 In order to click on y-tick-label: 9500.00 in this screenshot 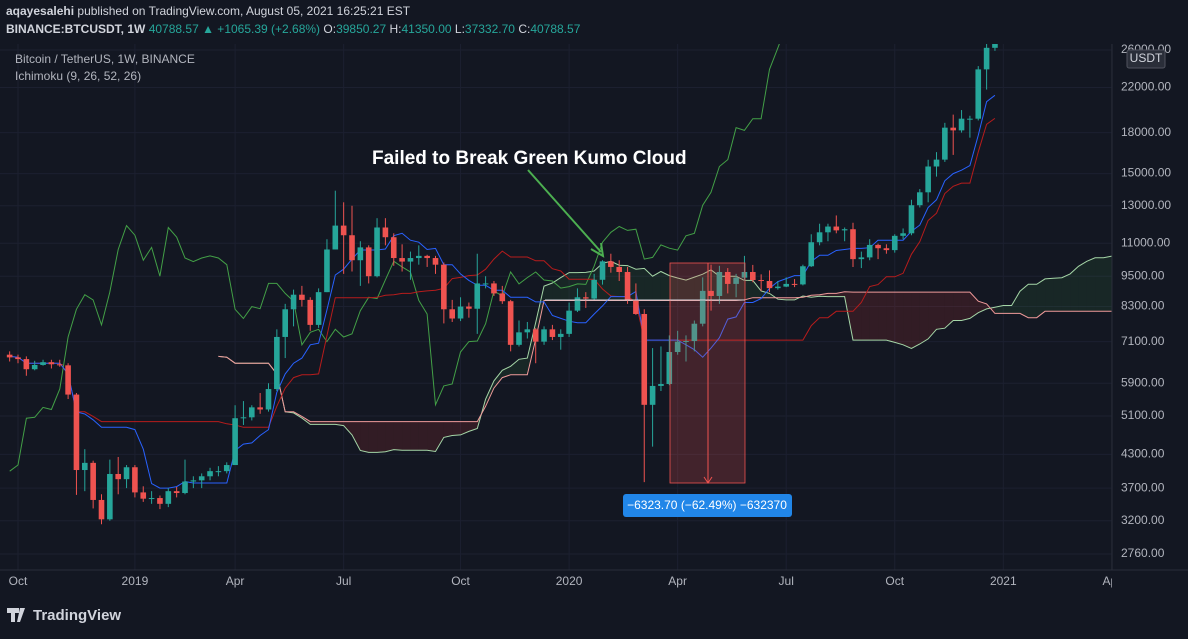, I will do `click(1143, 275)`.